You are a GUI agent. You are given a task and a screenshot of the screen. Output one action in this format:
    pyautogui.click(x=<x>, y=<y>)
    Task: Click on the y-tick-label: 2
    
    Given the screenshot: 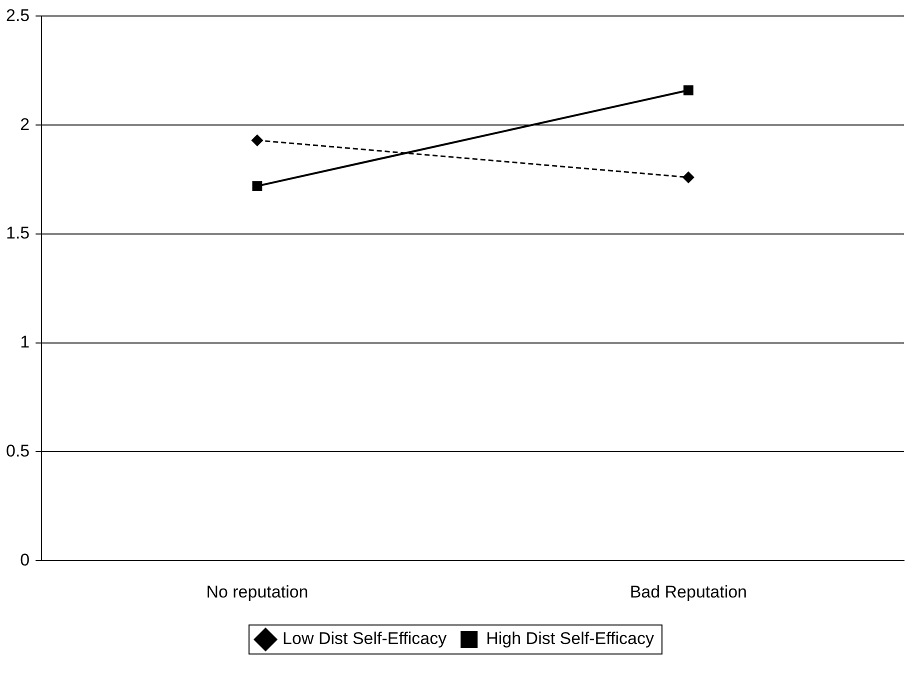 What is the action you would take?
    pyautogui.click(x=25, y=124)
    